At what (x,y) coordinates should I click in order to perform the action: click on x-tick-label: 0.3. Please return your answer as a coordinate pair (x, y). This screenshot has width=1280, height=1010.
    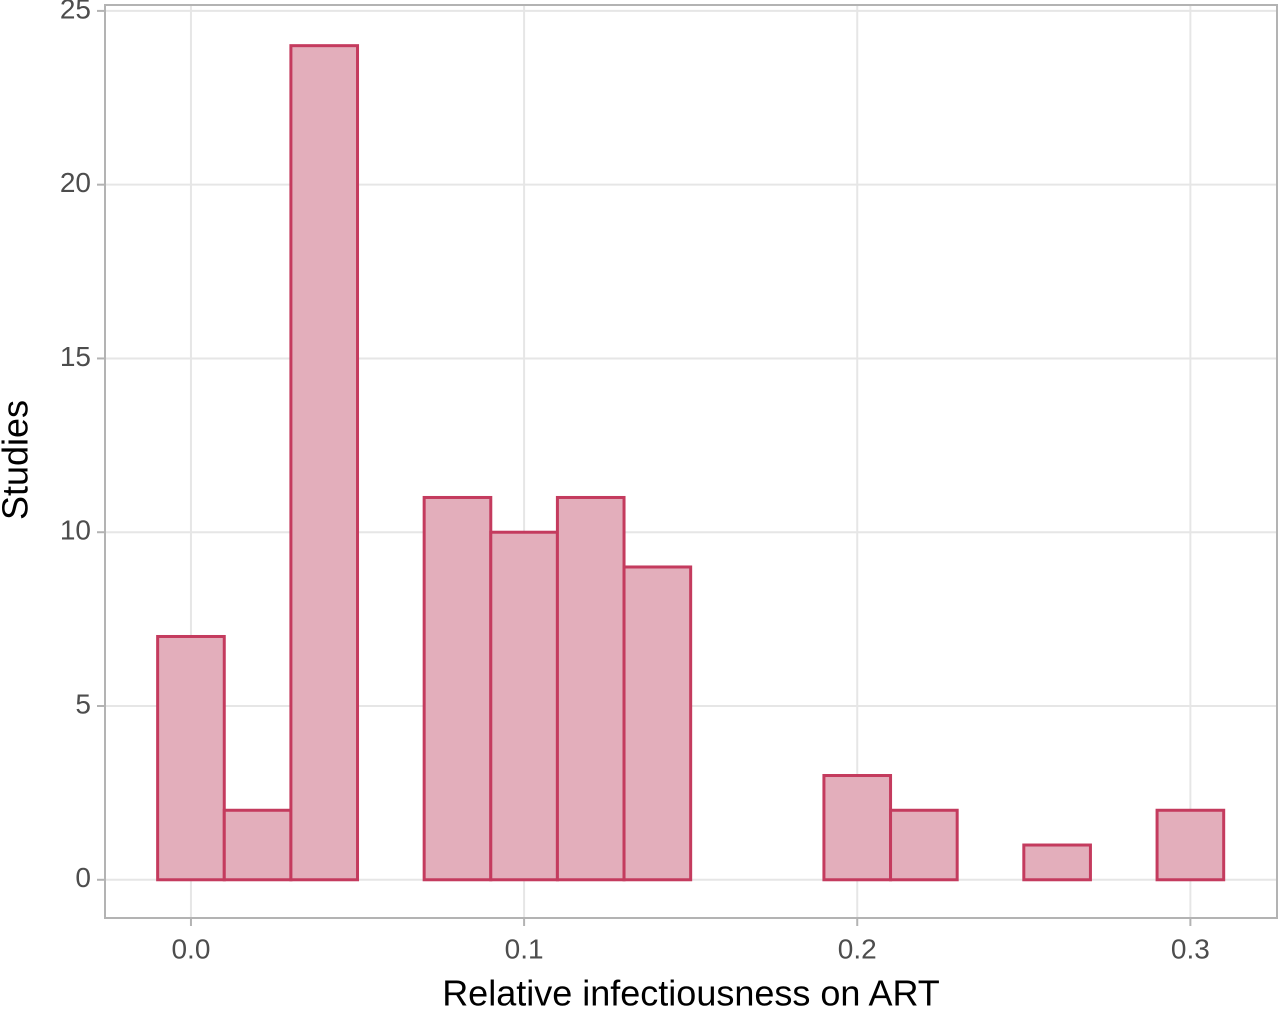
    Looking at the image, I should click on (1190, 948).